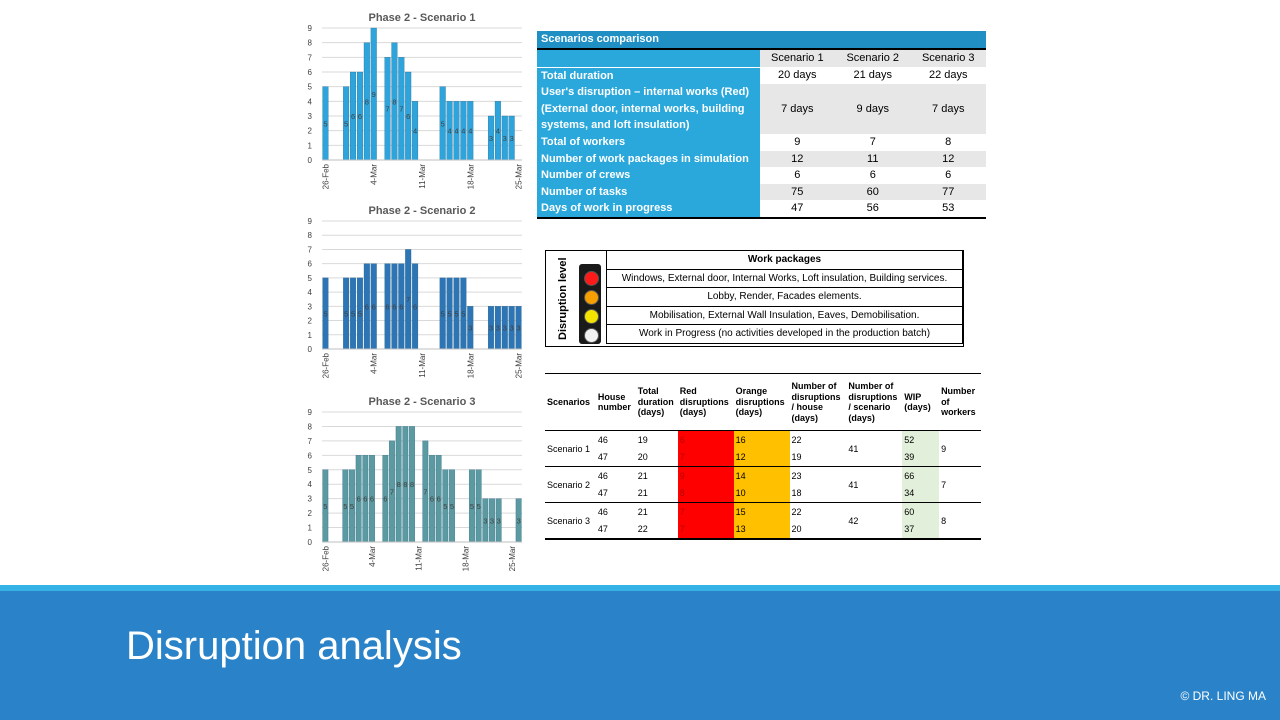 Image resolution: width=1280 pixels, height=720 pixels. I want to click on results-header: WIP (days), so click(921, 402).